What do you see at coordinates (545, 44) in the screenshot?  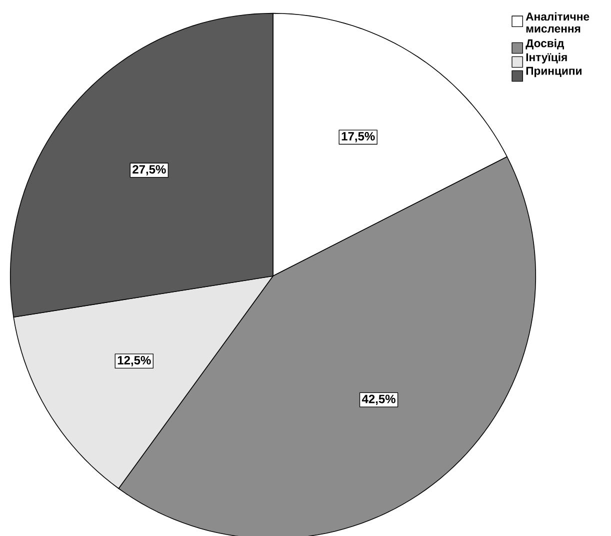 I see `legend-label: Досвід` at bounding box center [545, 44].